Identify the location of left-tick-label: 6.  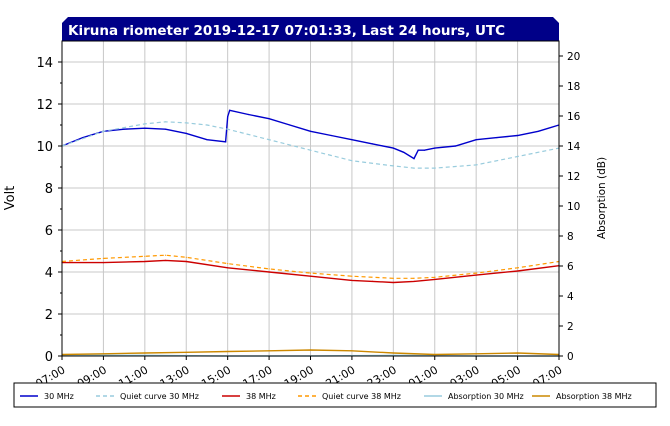
(49, 231).